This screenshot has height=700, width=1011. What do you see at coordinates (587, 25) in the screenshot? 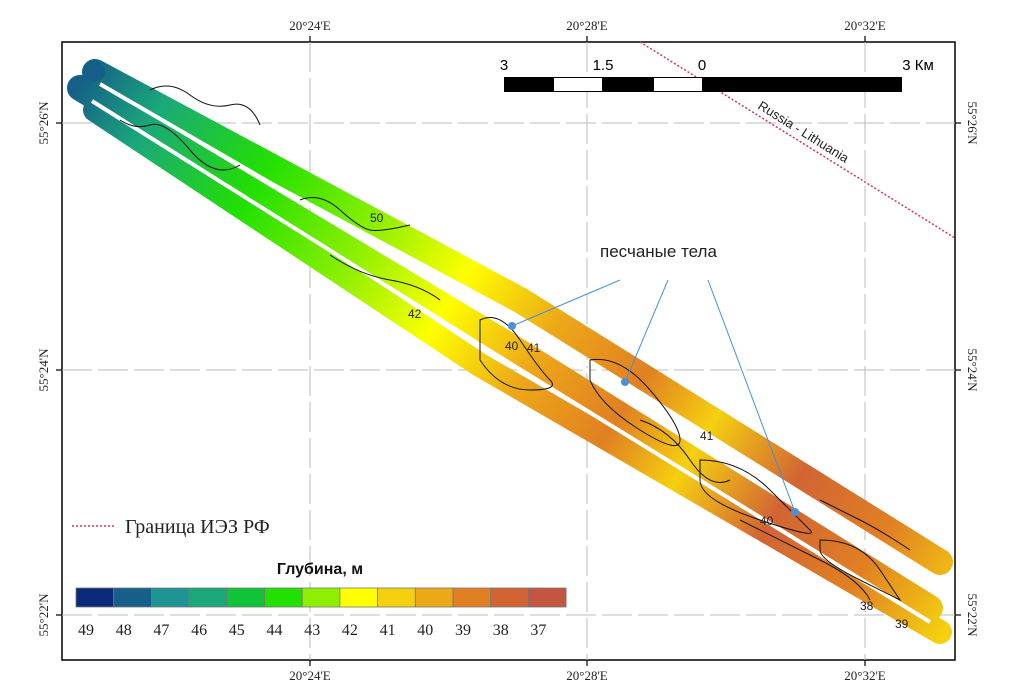
I see `lon-label-top: 20°28'E` at bounding box center [587, 25].